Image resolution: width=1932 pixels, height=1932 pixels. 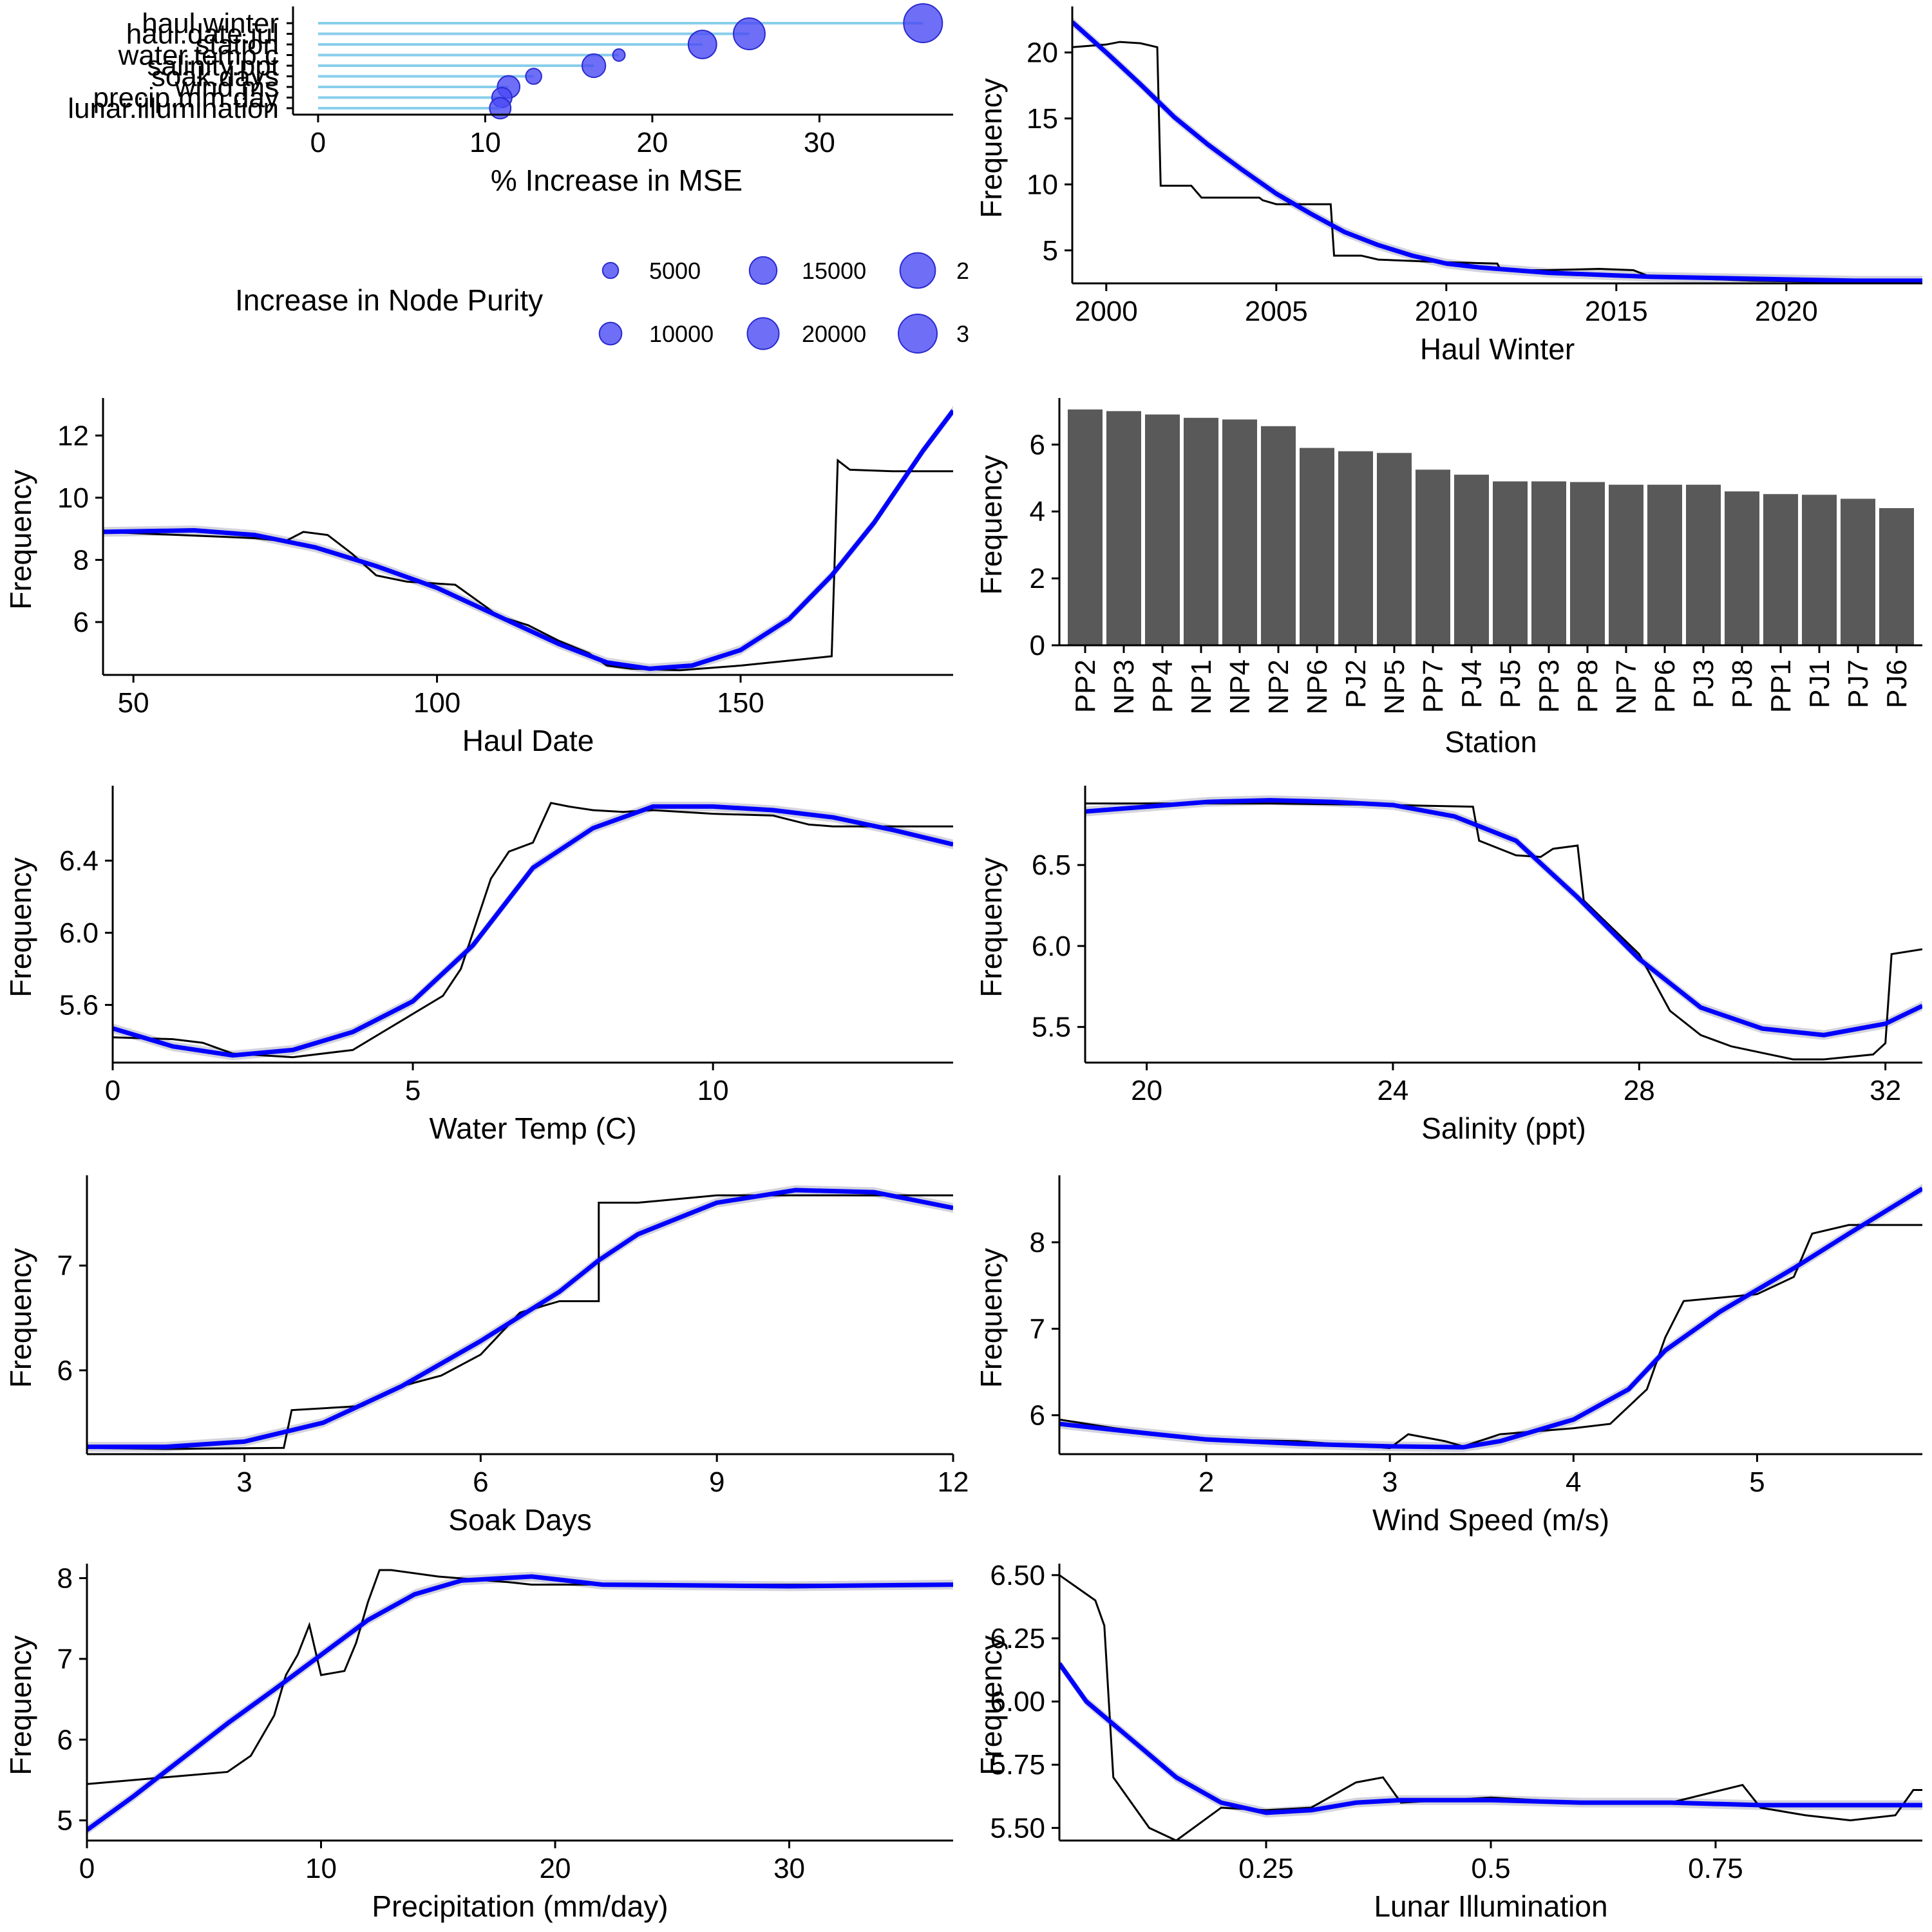 I want to click on x-tick-label: 150, so click(x=741, y=703).